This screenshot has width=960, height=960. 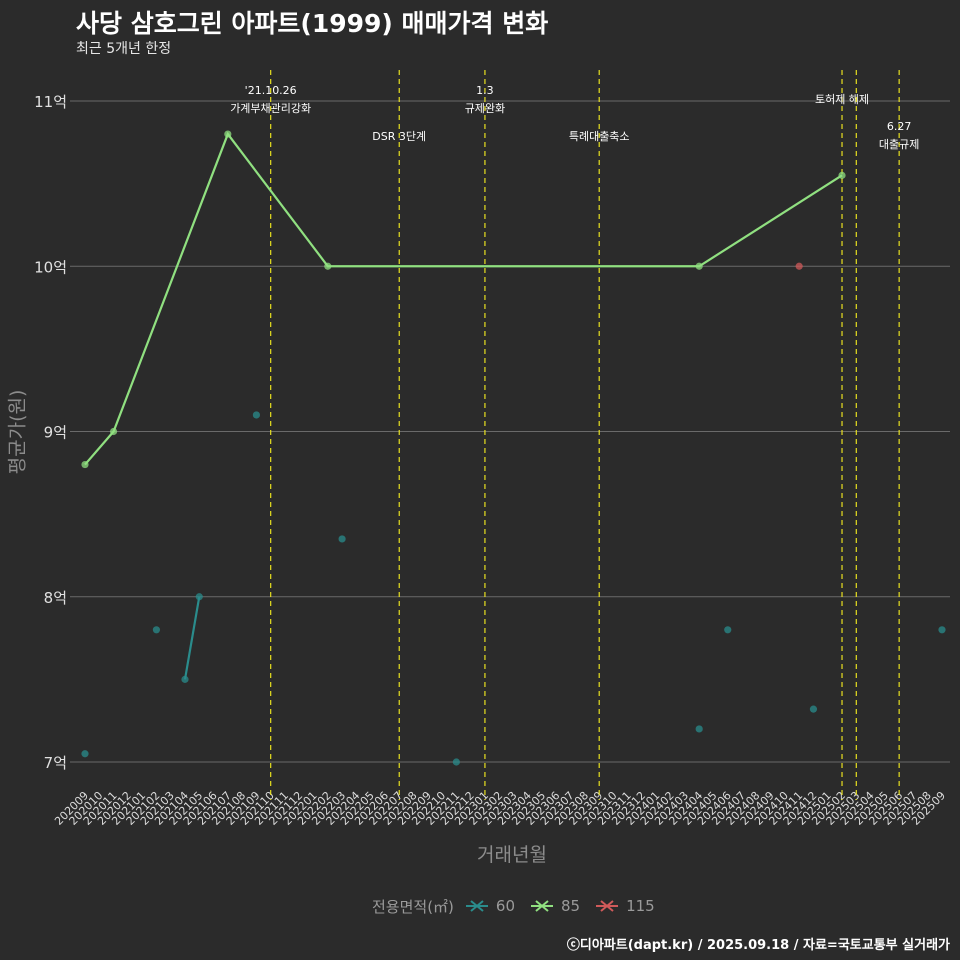 I want to click on chart-subtitle: 최근 5개년 한정, so click(x=124, y=49).